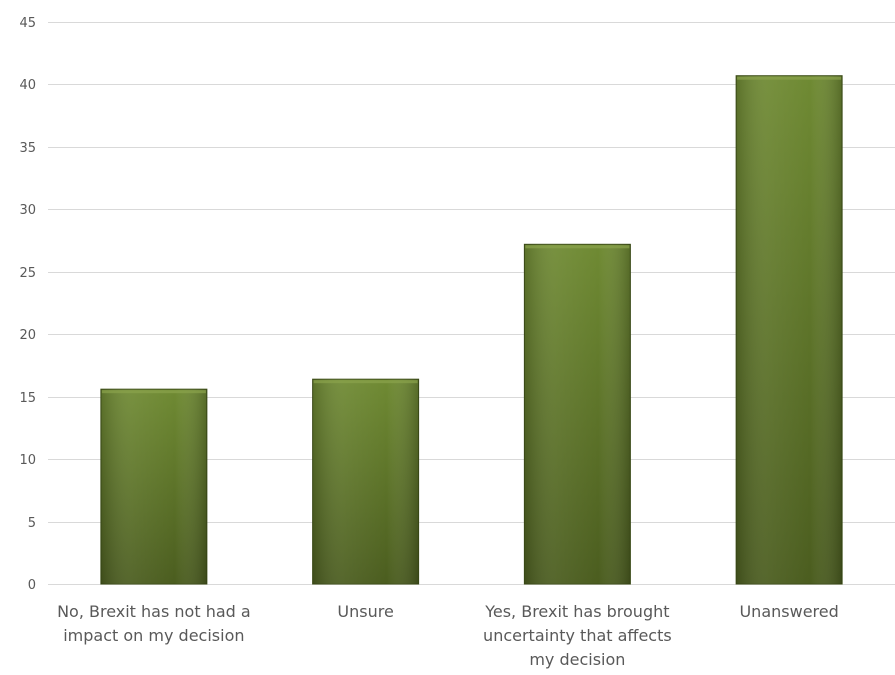  Describe the element at coordinates (27, 460) in the screenshot. I see `y-tick-label: 10` at that location.